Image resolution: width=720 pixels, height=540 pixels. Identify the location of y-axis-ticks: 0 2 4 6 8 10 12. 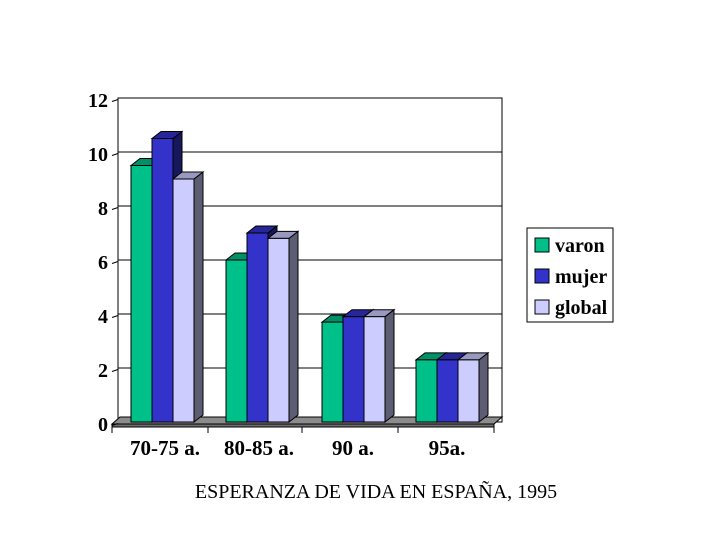
(103, 263).